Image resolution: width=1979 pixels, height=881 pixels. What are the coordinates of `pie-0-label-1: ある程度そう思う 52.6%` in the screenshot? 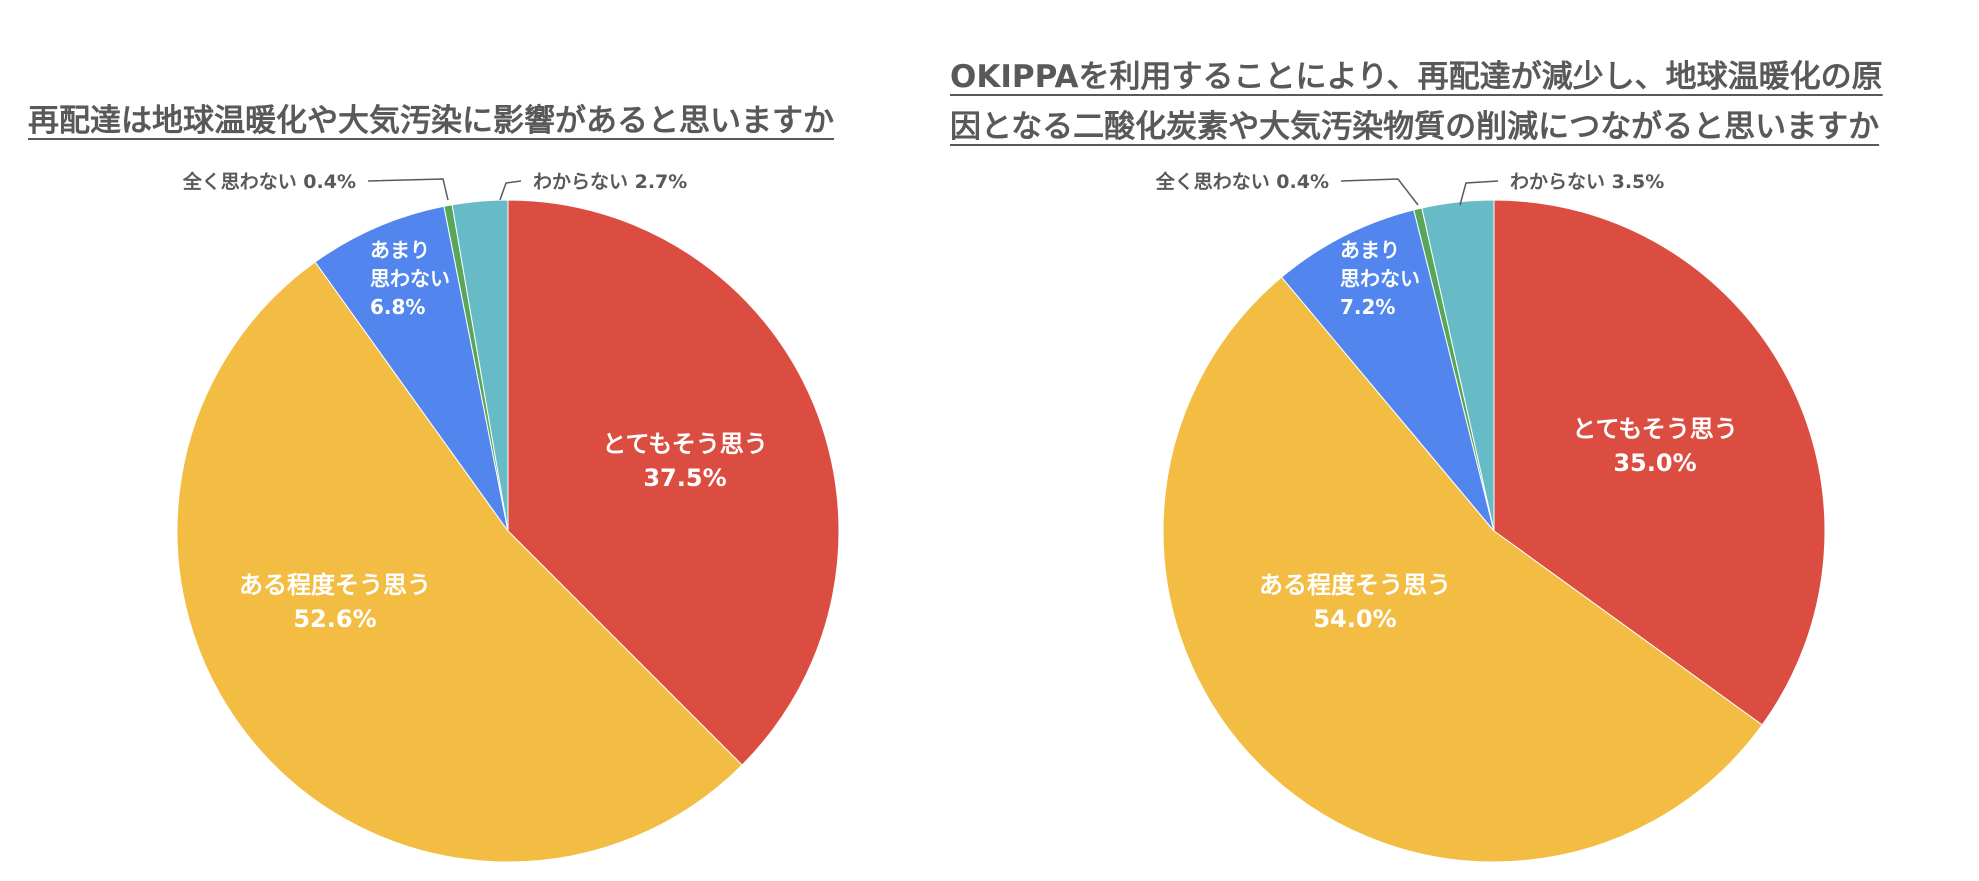 It's located at (335, 602).